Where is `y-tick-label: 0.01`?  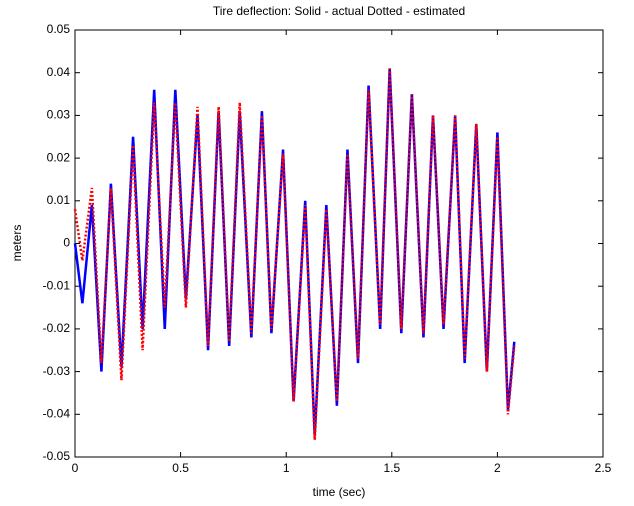
y-tick-label: 0.01 is located at coordinates (59, 200).